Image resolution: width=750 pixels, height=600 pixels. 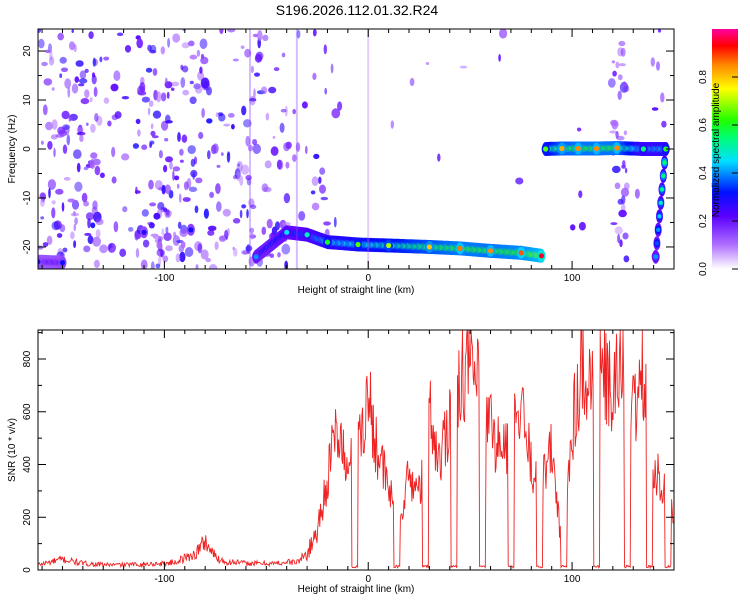 I want to click on x-tick-label: -100, so click(x=164, y=278).